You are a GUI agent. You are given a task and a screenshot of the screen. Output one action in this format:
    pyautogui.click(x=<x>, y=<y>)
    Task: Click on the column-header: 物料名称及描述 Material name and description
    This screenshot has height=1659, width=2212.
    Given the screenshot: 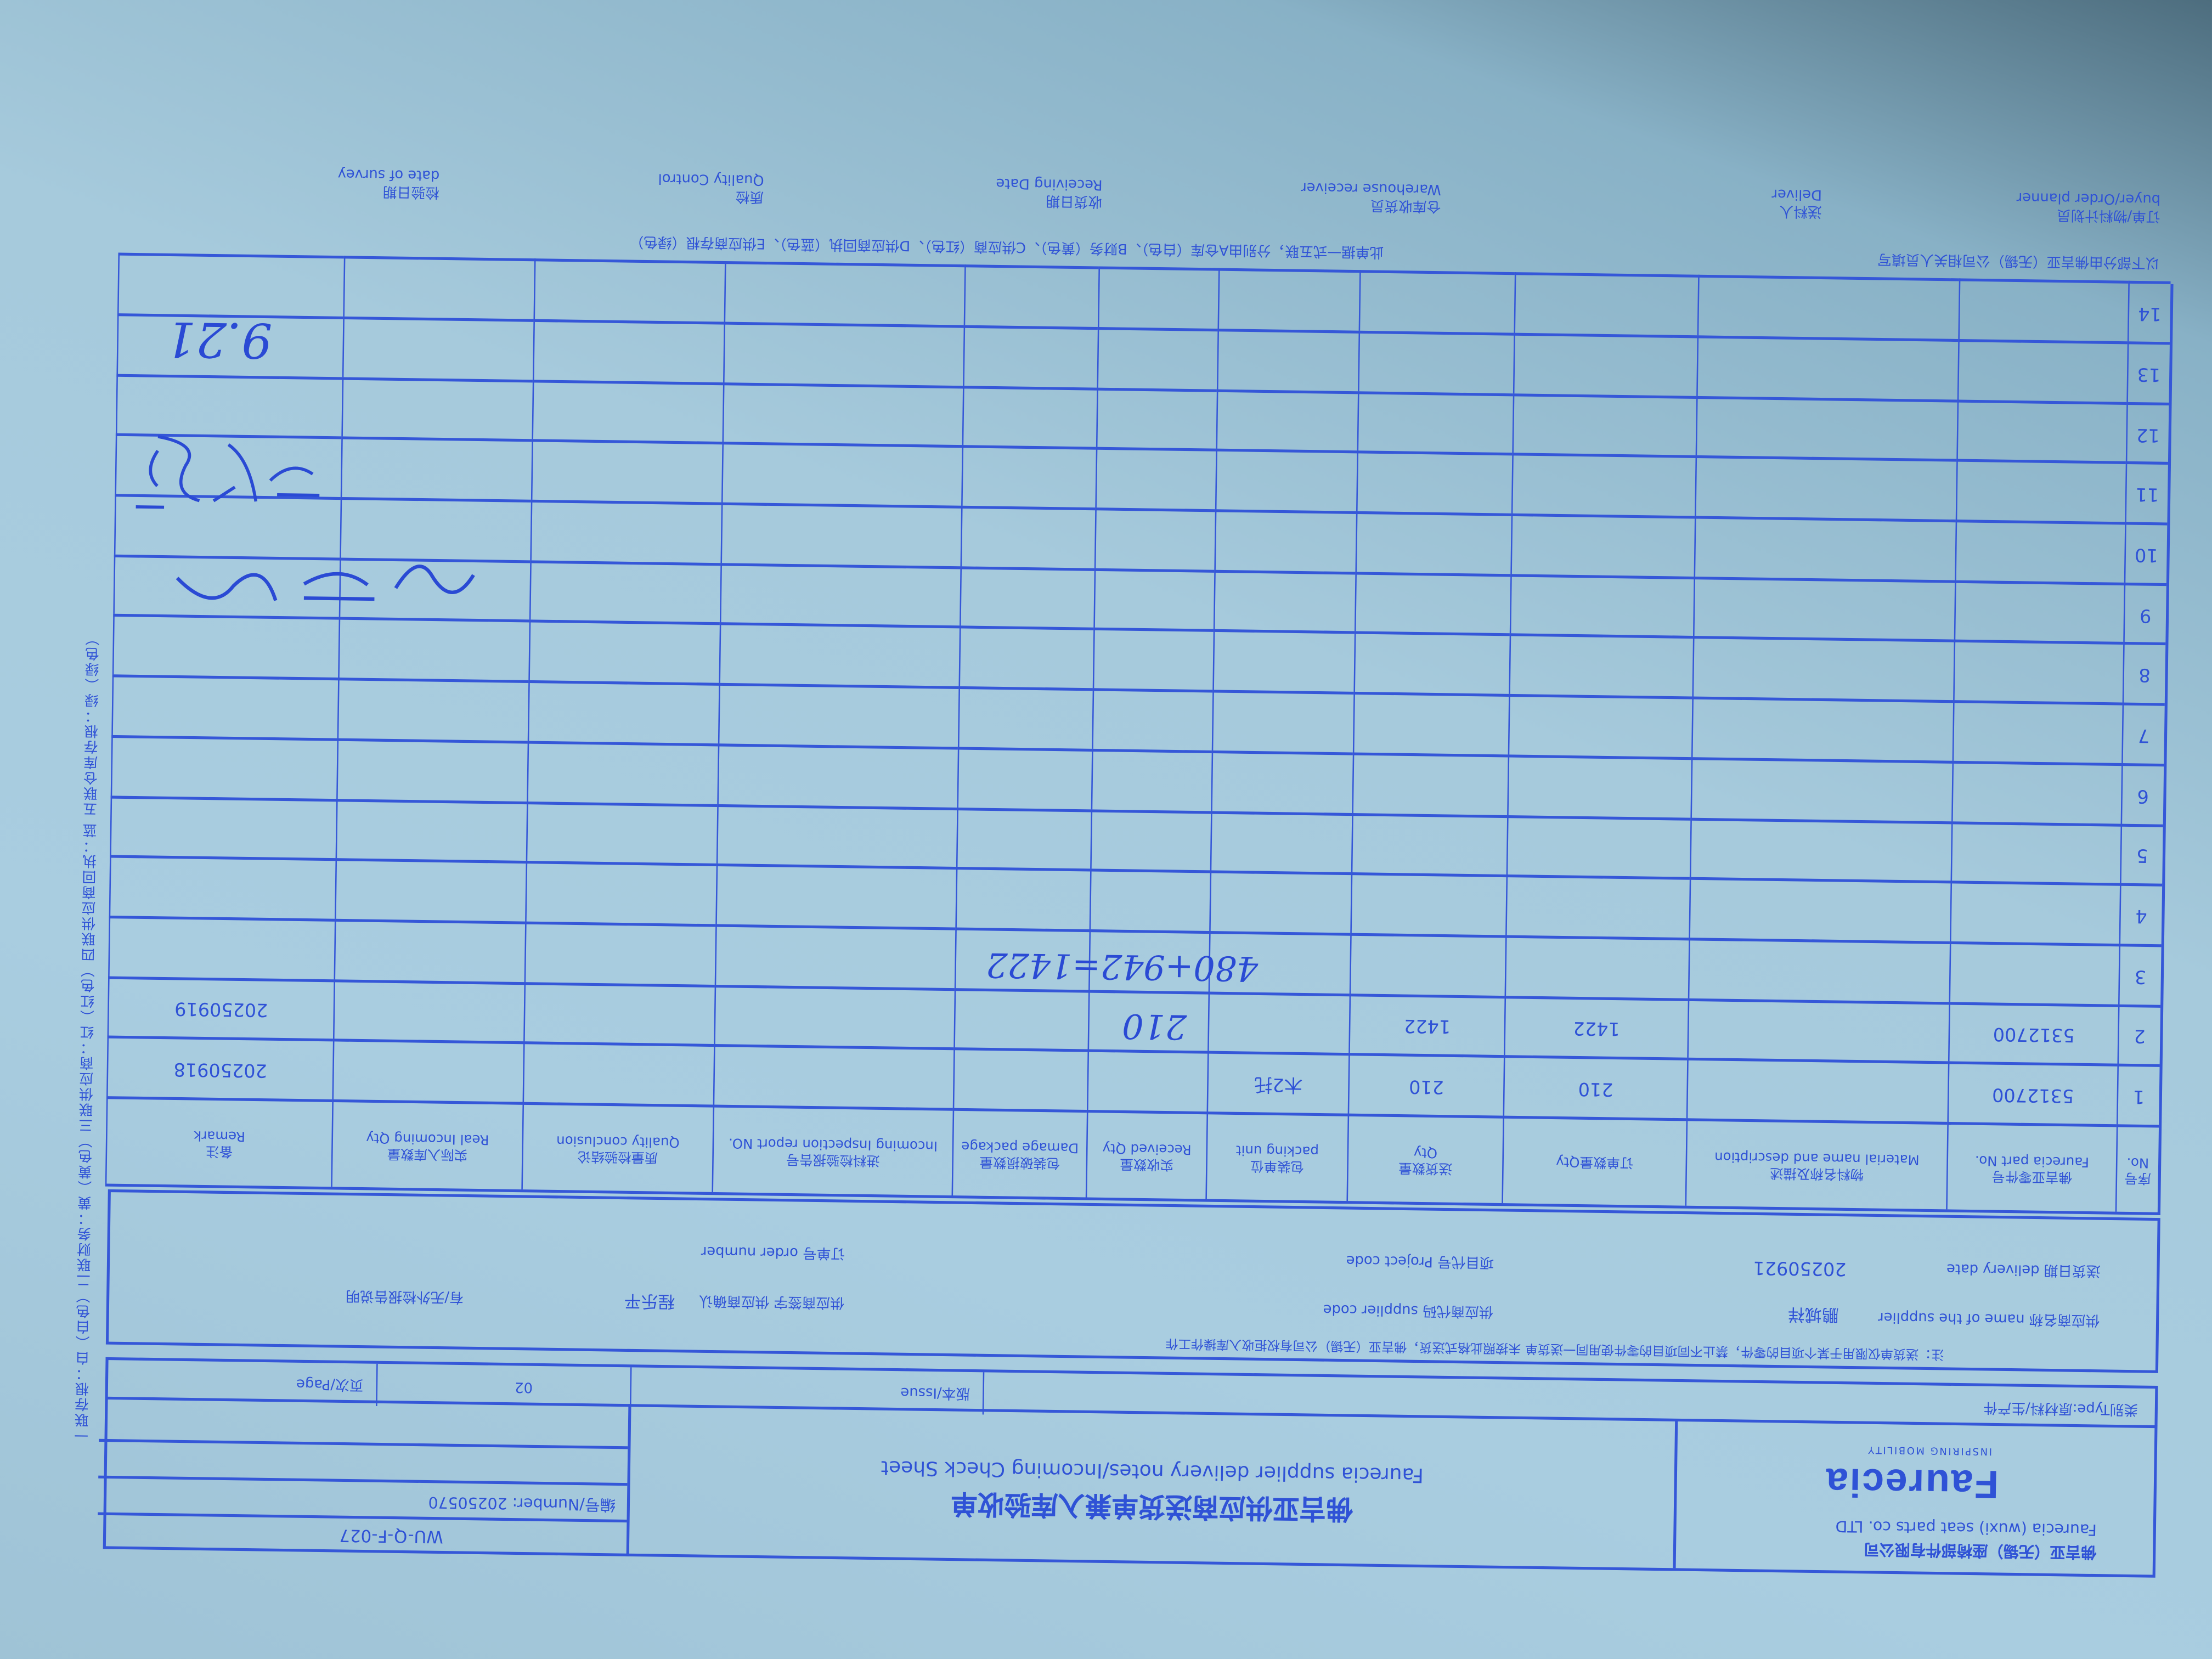 What is the action you would take?
    pyautogui.click(x=1816, y=1164)
    